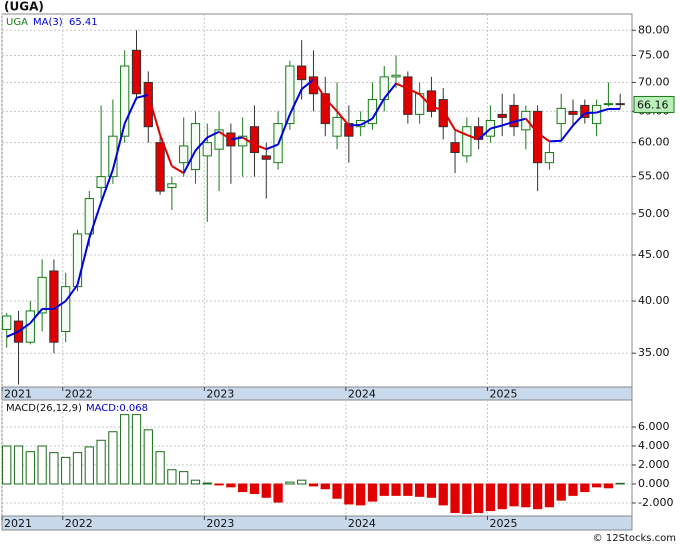  I want to click on x-tick-label: 2021, so click(18, 523).